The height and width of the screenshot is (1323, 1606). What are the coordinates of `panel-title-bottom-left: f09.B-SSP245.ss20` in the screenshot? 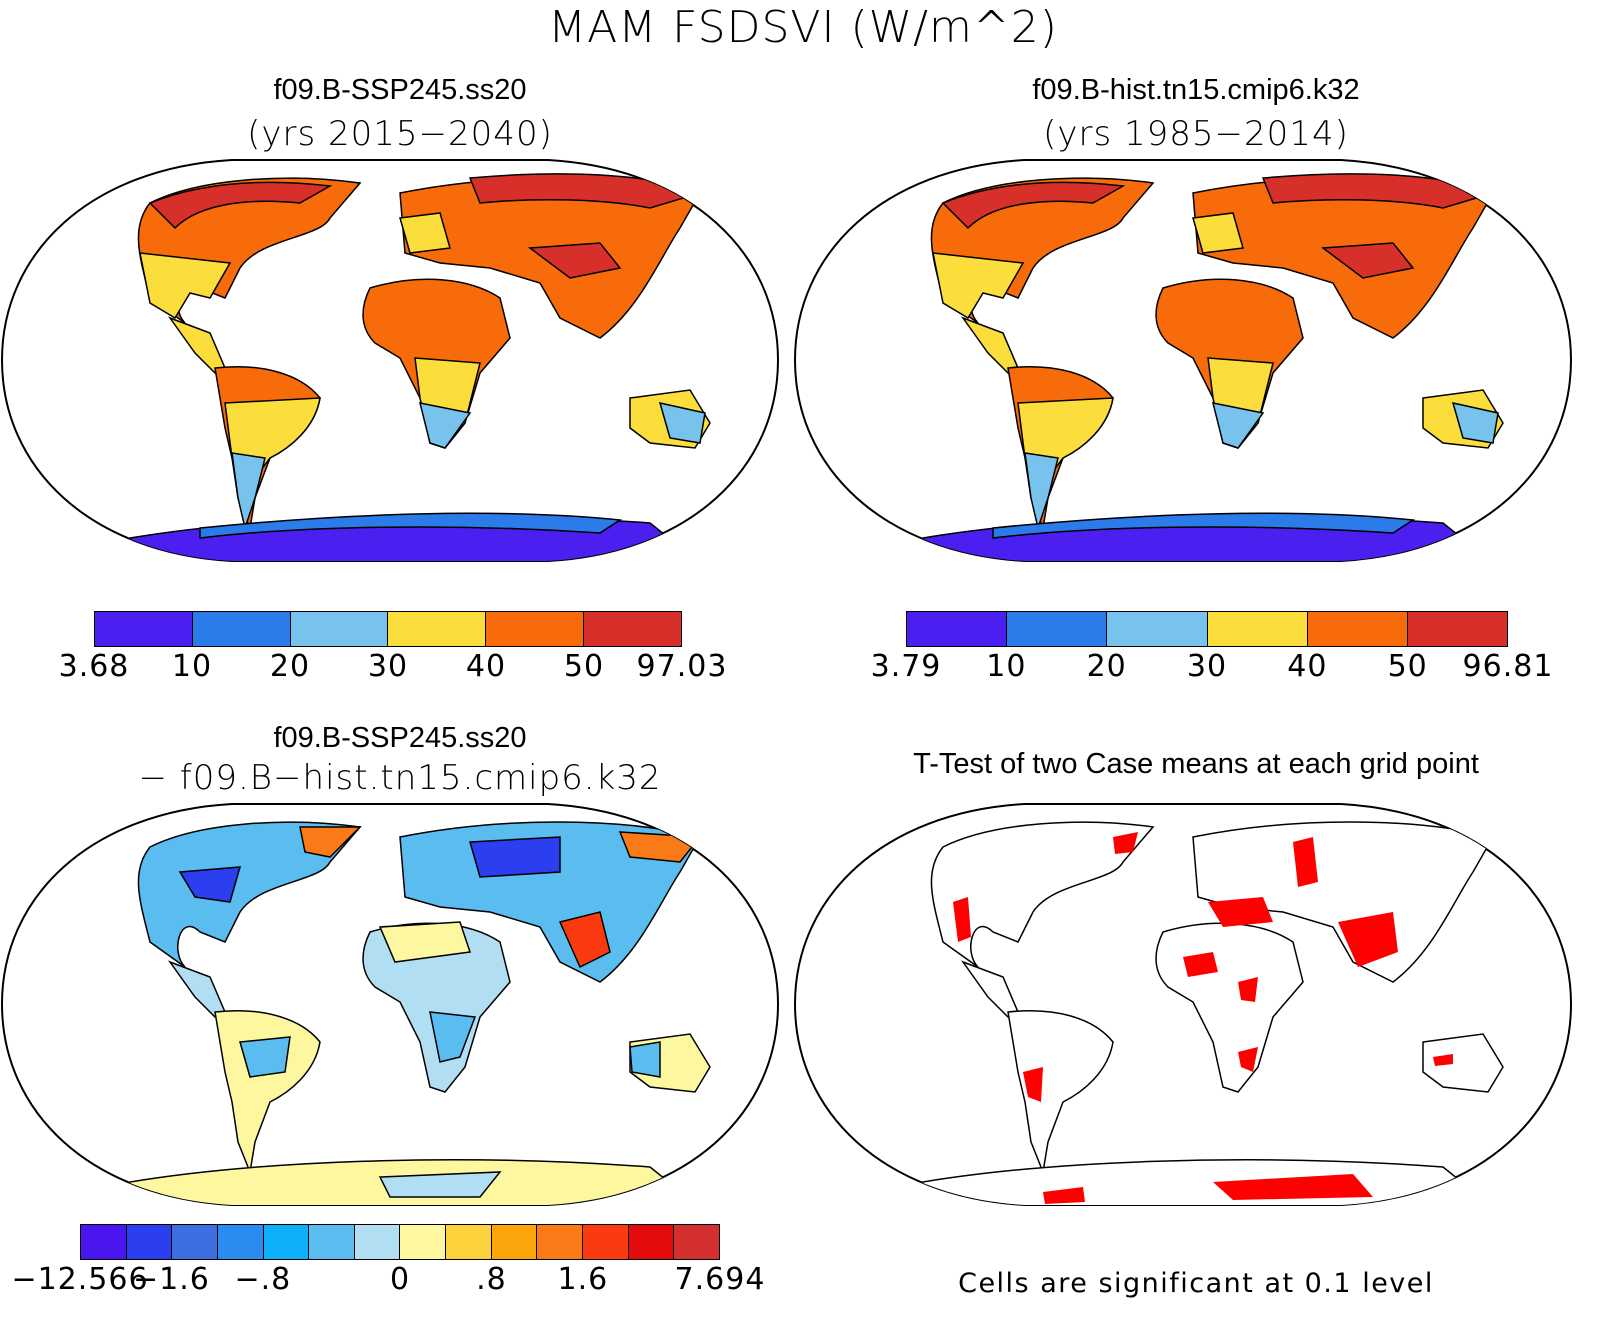 It's located at (400, 738).